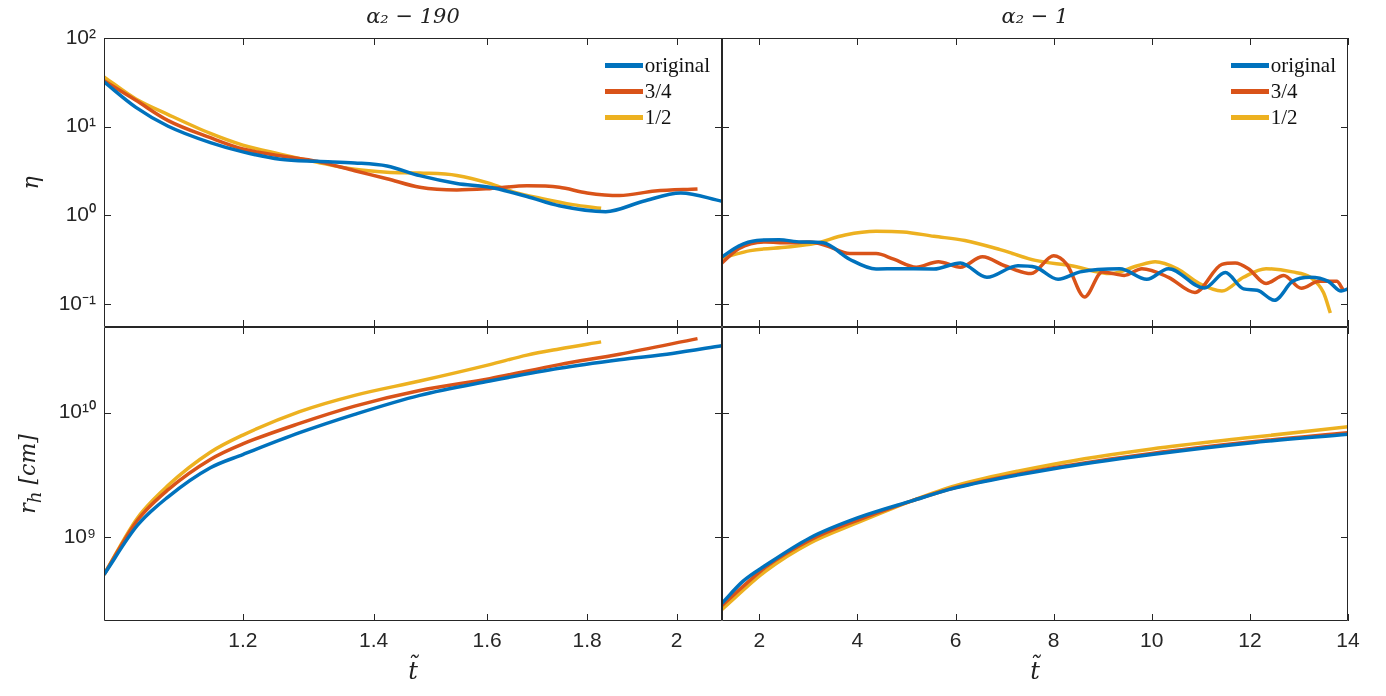  I want to click on x-tick-label: 14, so click(1348, 640).